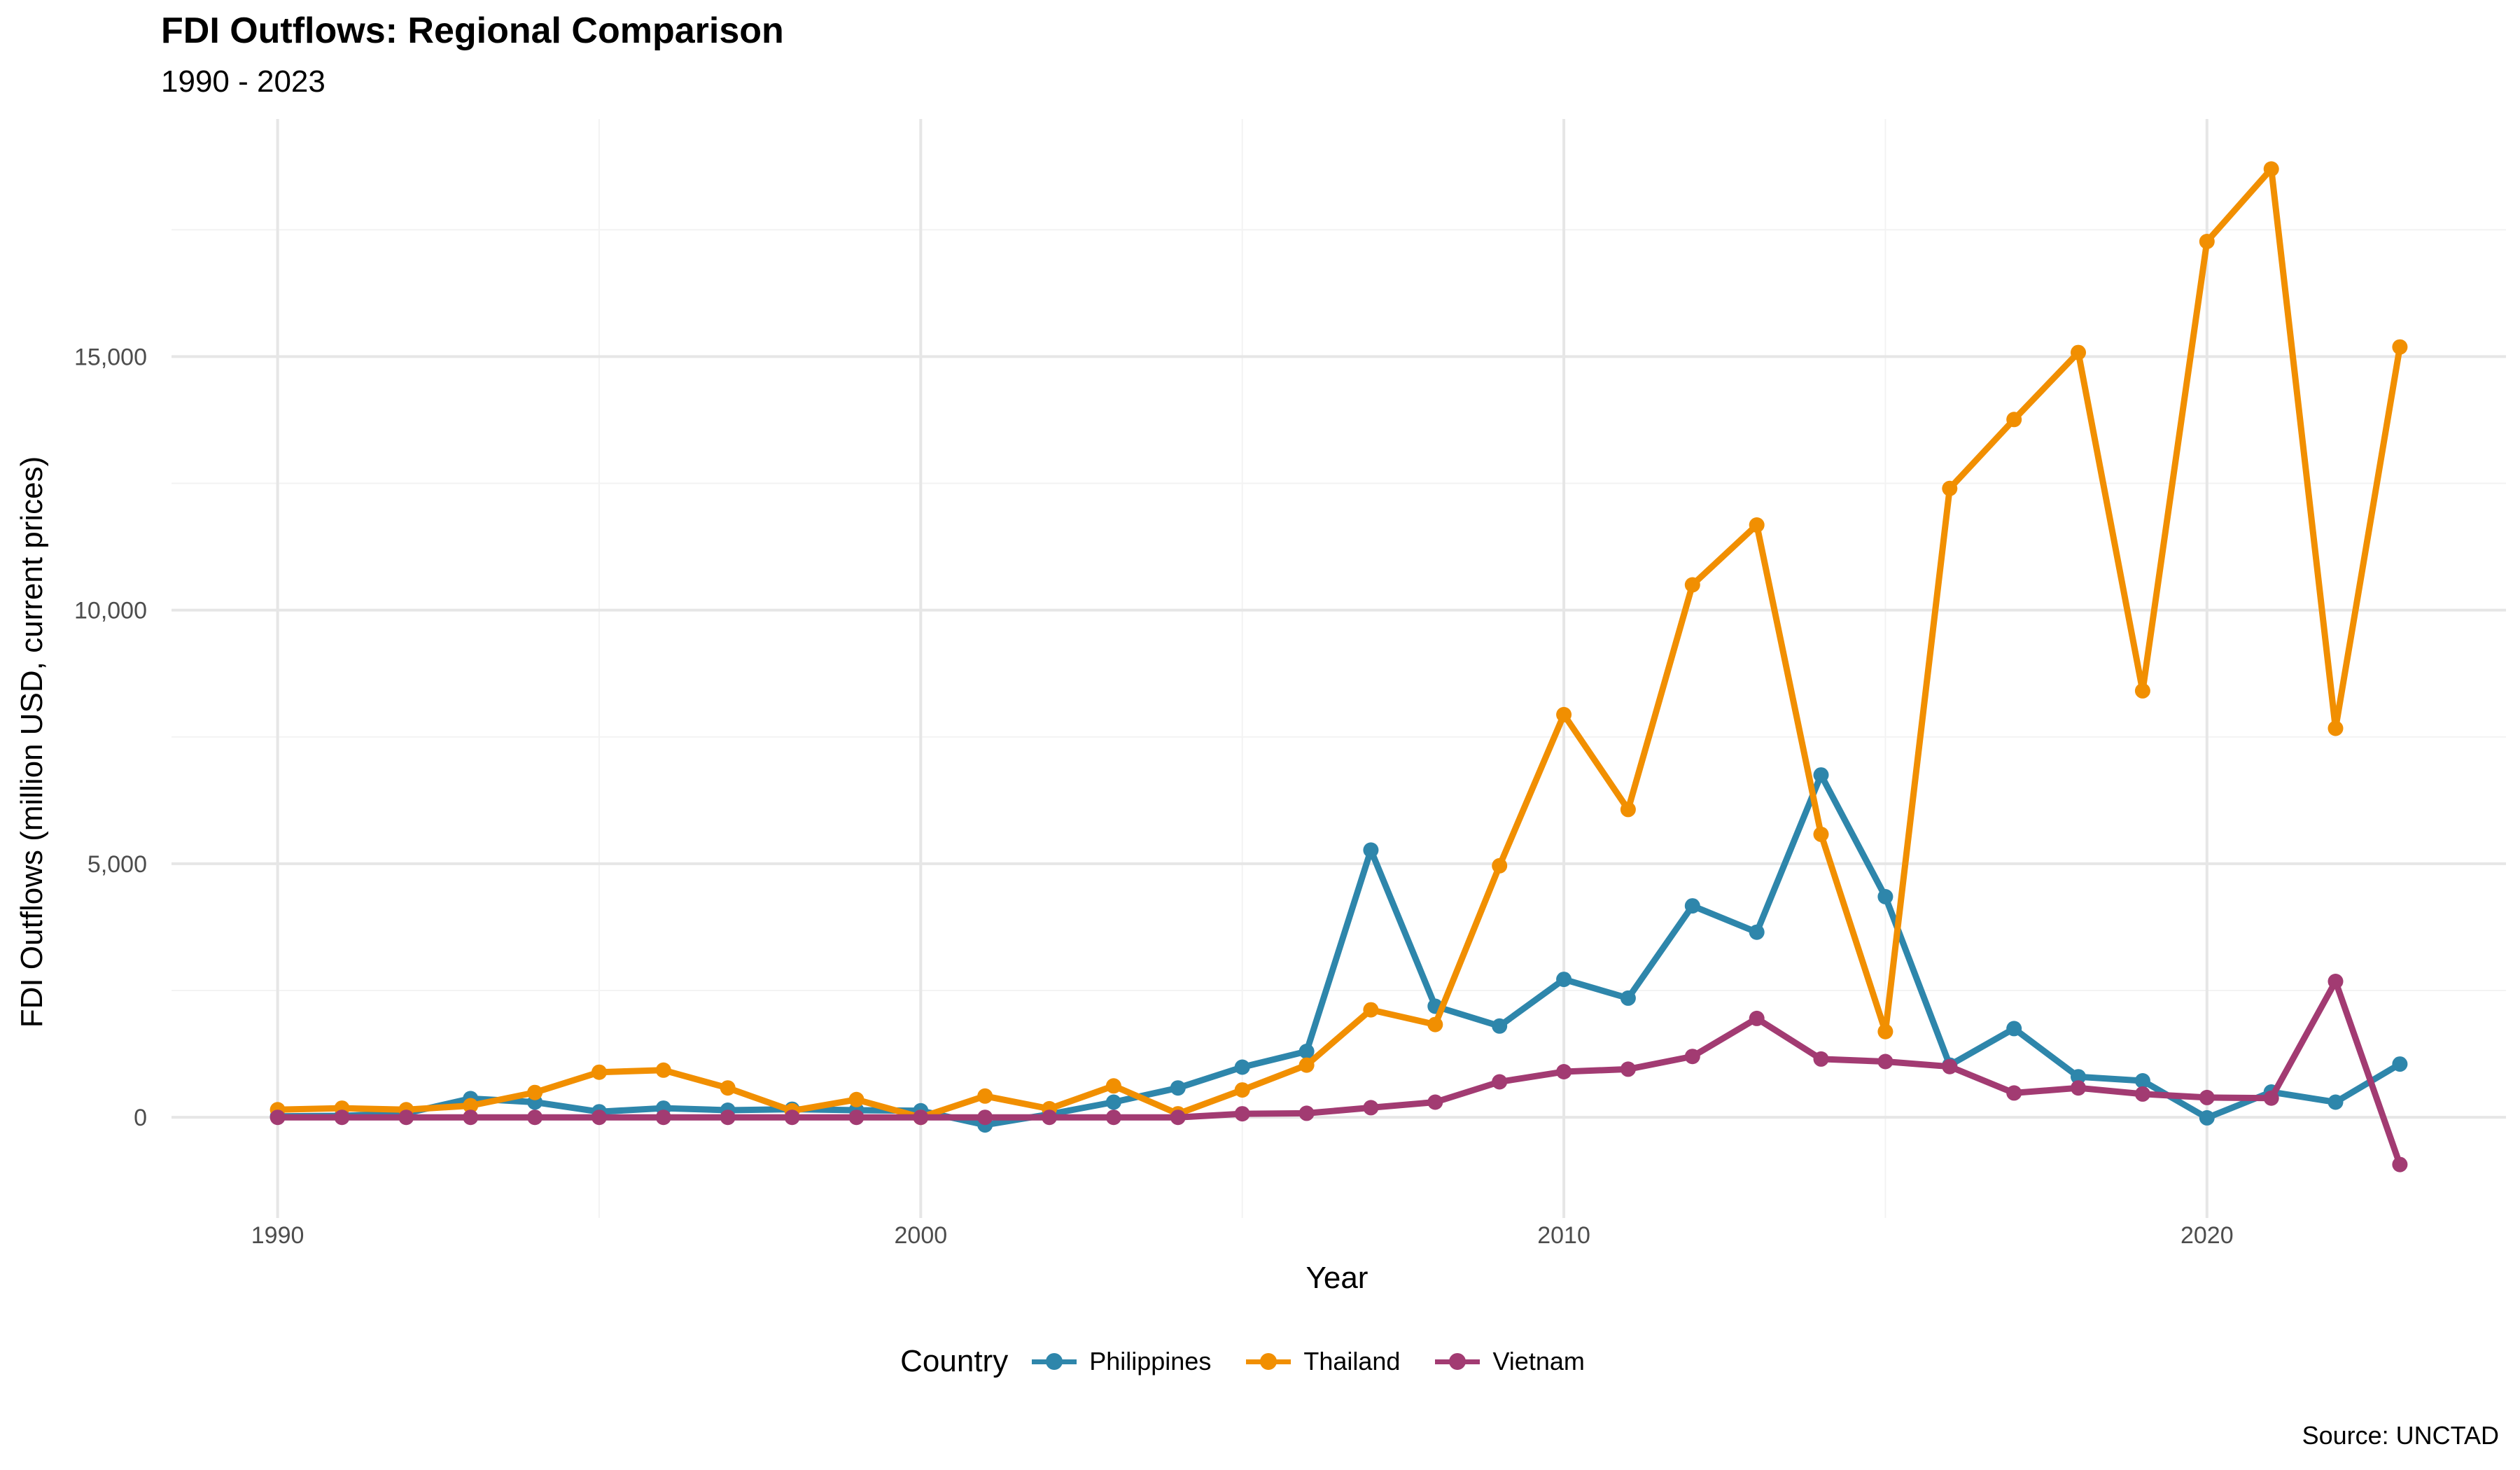 The width and height of the screenshot is (2520, 1470). Describe the element at coordinates (140, 1118) in the screenshot. I see `y-tick-label: 0` at that location.